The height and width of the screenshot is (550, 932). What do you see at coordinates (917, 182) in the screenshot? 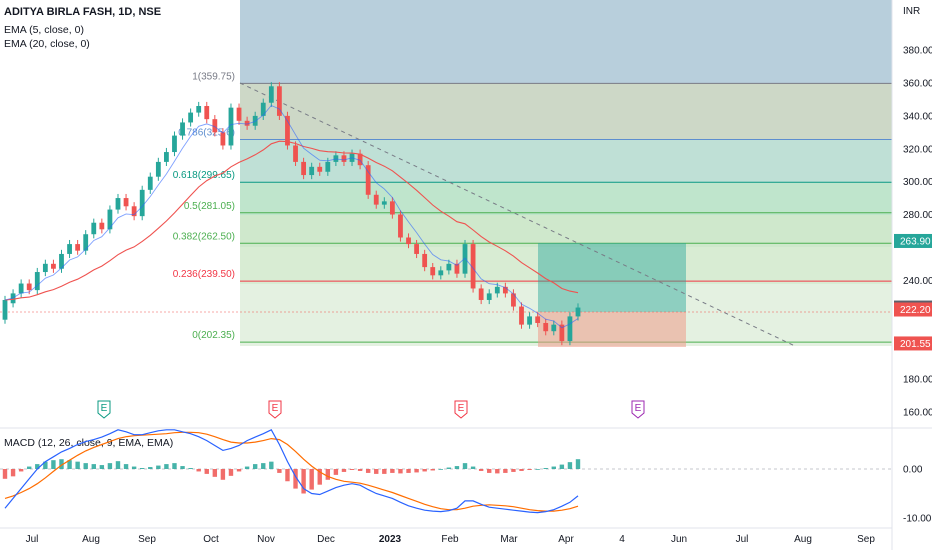
I see `price-tick: 300.00` at bounding box center [917, 182].